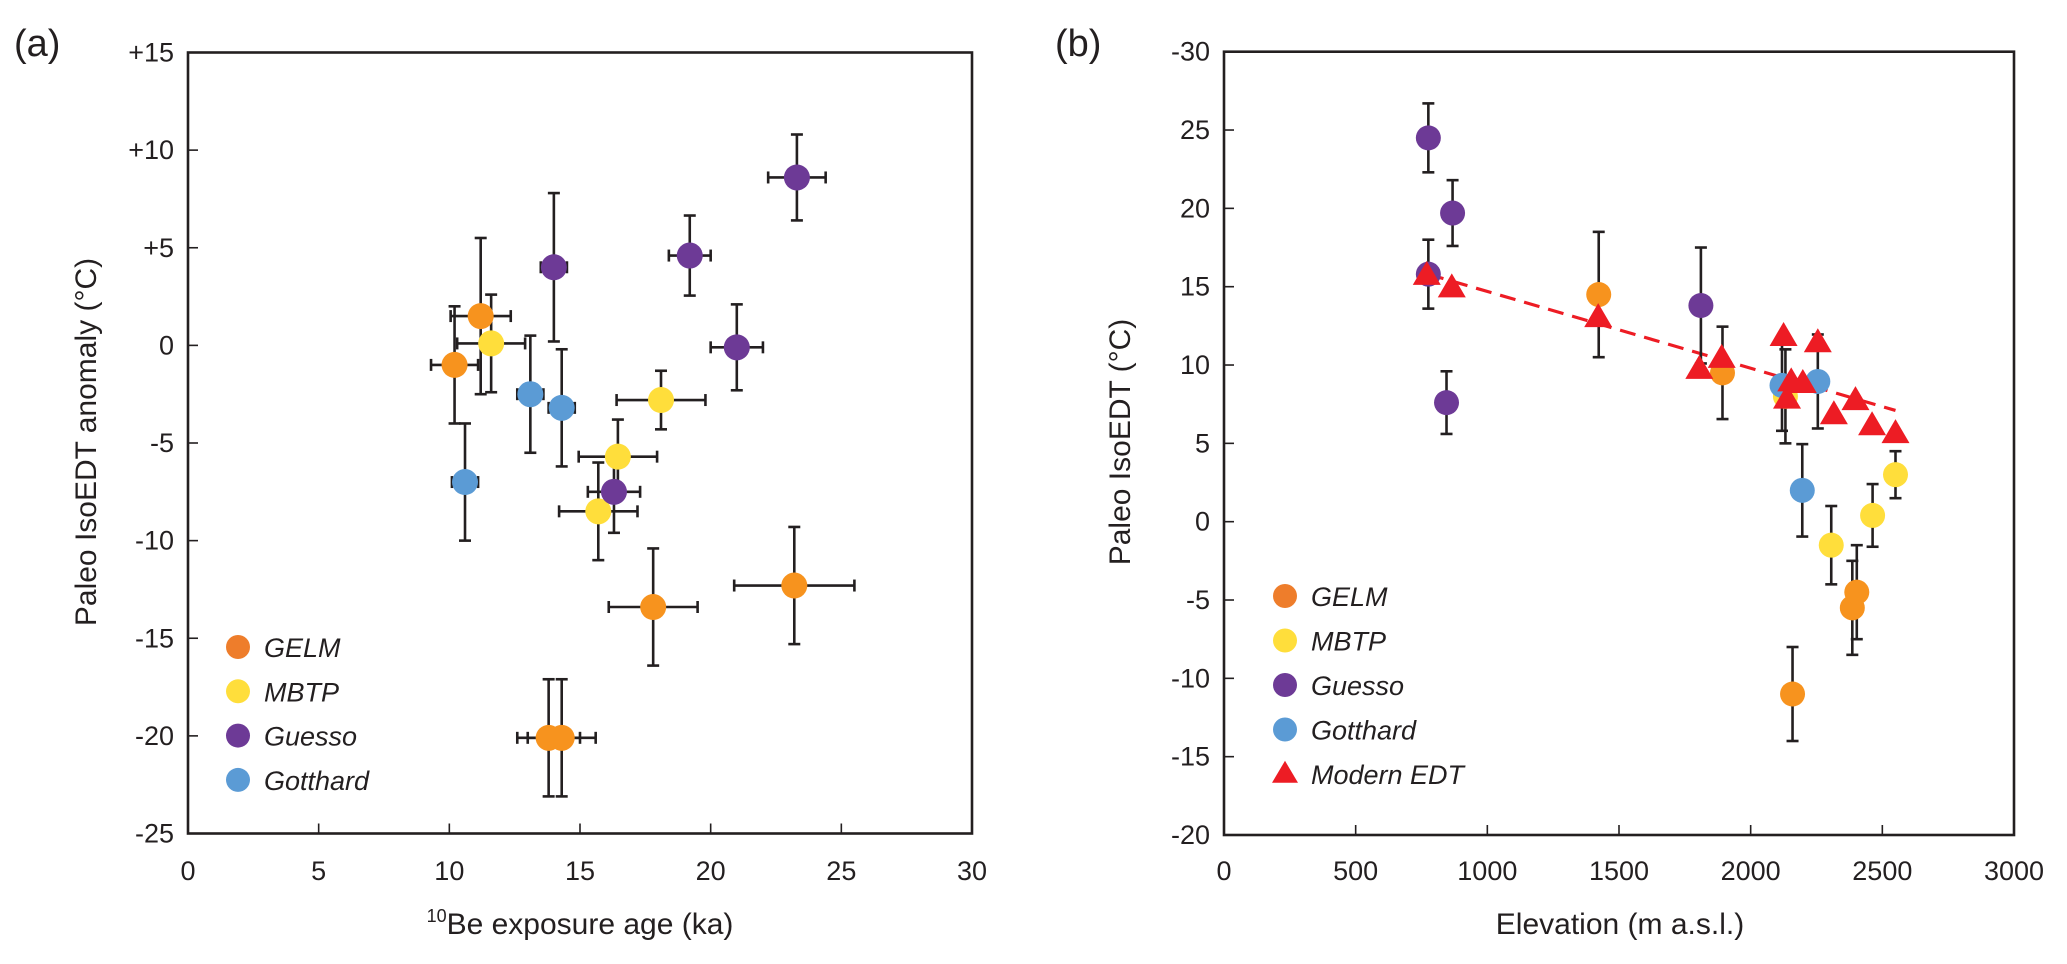  What do you see at coordinates (580, 871) in the screenshot?
I see `x-tick-label: 15` at bounding box center [580, 871].